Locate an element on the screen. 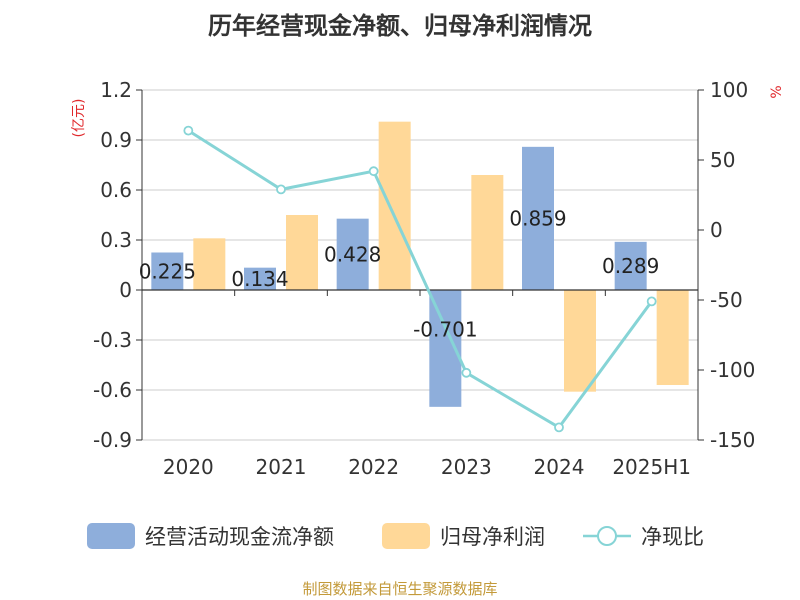 The width and height of the screenshot is (800, 600). data-label: 0.289 is located at coordinates (630, 266).